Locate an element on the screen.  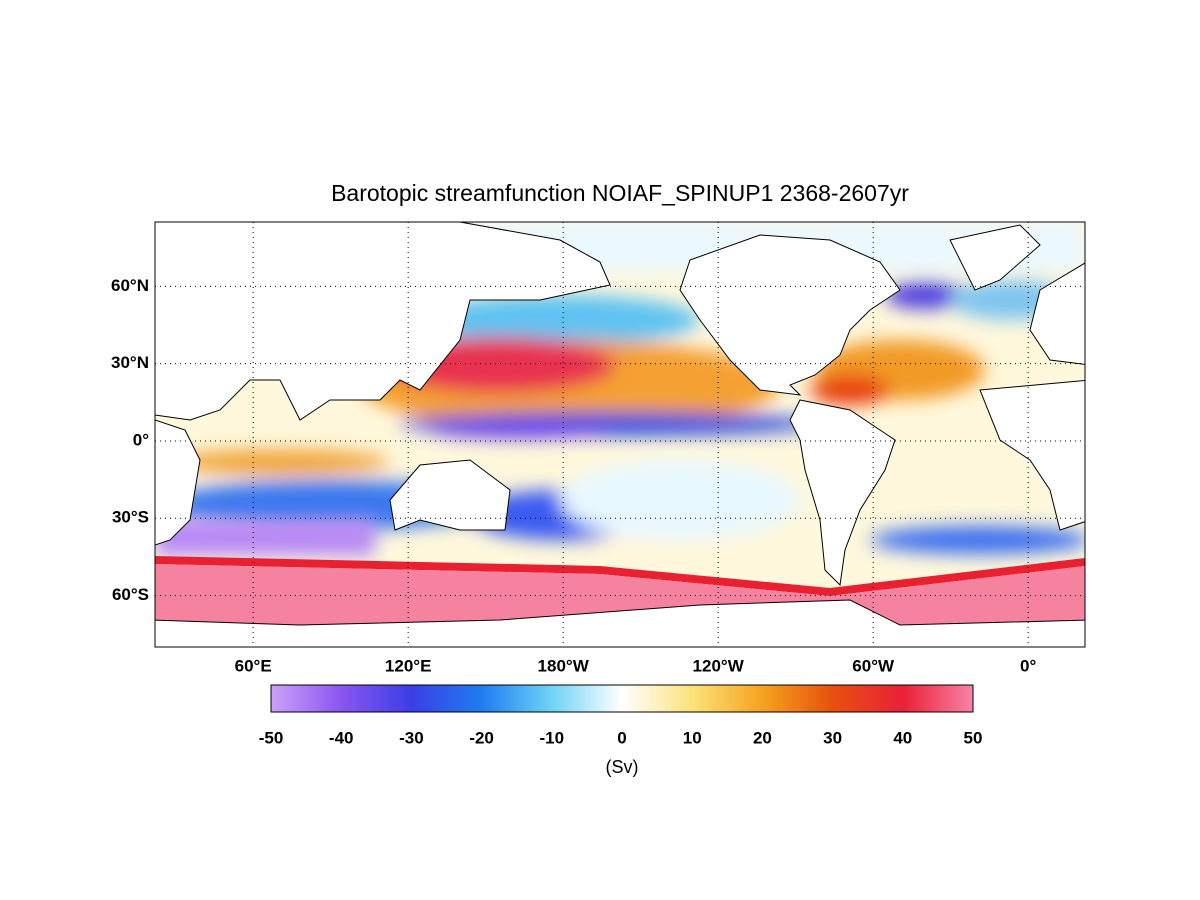
lon-tick-label: 180°W is located at coordinates (564, 665).